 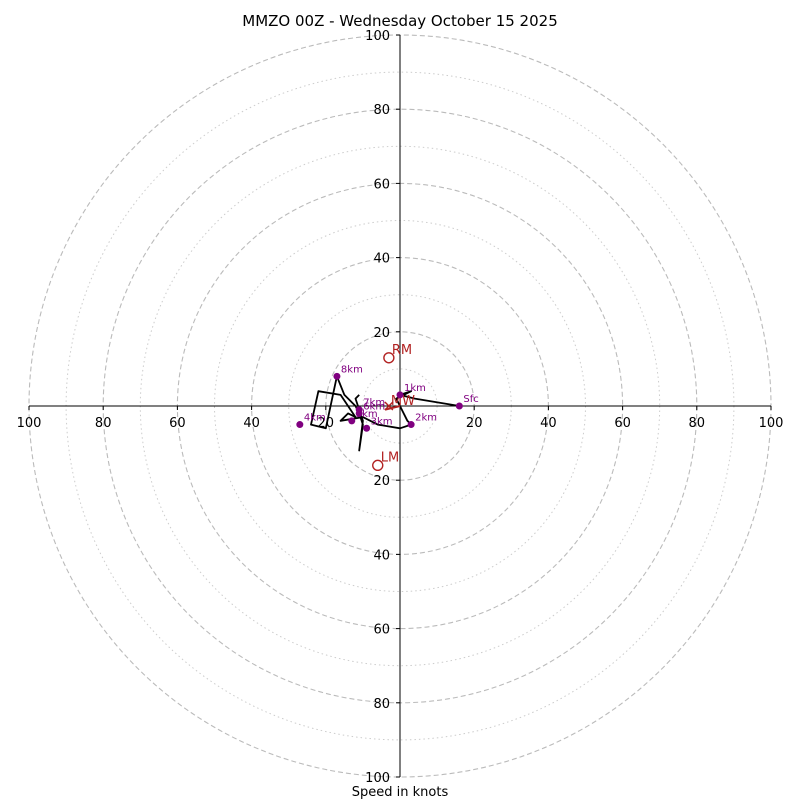 What do you see at coordinates (459, 406) in the screenshot?
I see `height-point-sfc` at bounding box center [459, 406].